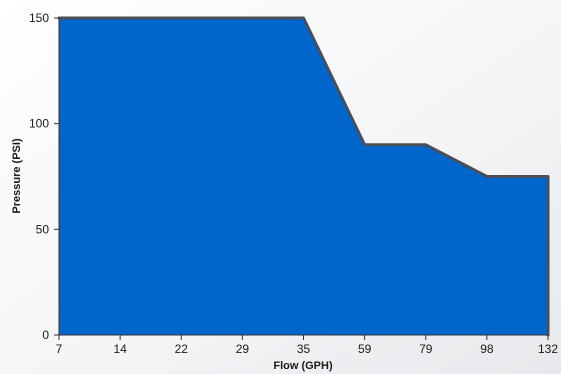 The image size is (561, 374). What do you see at coordinates (39, 124) in the screenshot?
I see `y-tick-label: 100` at bounding box center [39, 124].